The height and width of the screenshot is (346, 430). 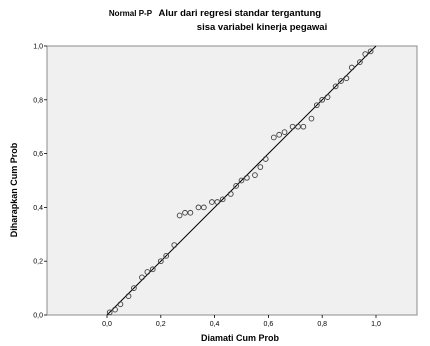 What do you see at coordinates (241, 321) in the screenshot?
I see `x-axis: 0,0 0,2 0,4 0,6 0,8 1,0` at bounding box center [241, 321].